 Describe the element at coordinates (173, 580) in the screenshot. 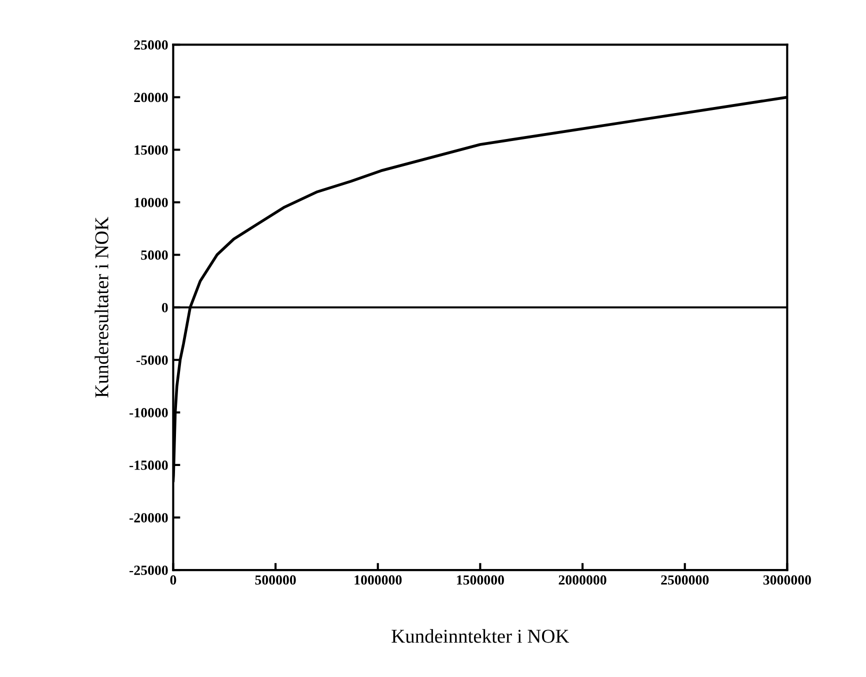

I see `x-tick-label: 0` at that location.